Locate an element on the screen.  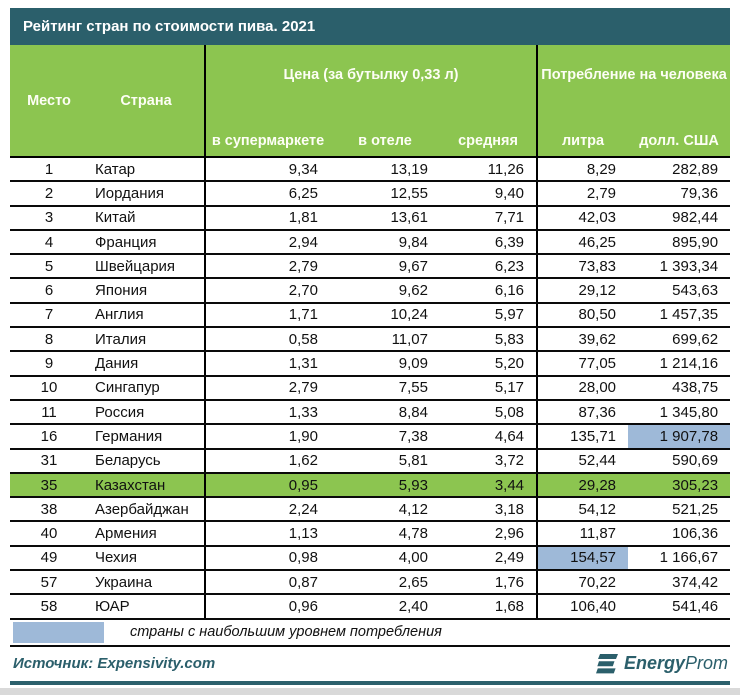
cell-hotel: 12,55 is located at coordinates (385, 194).